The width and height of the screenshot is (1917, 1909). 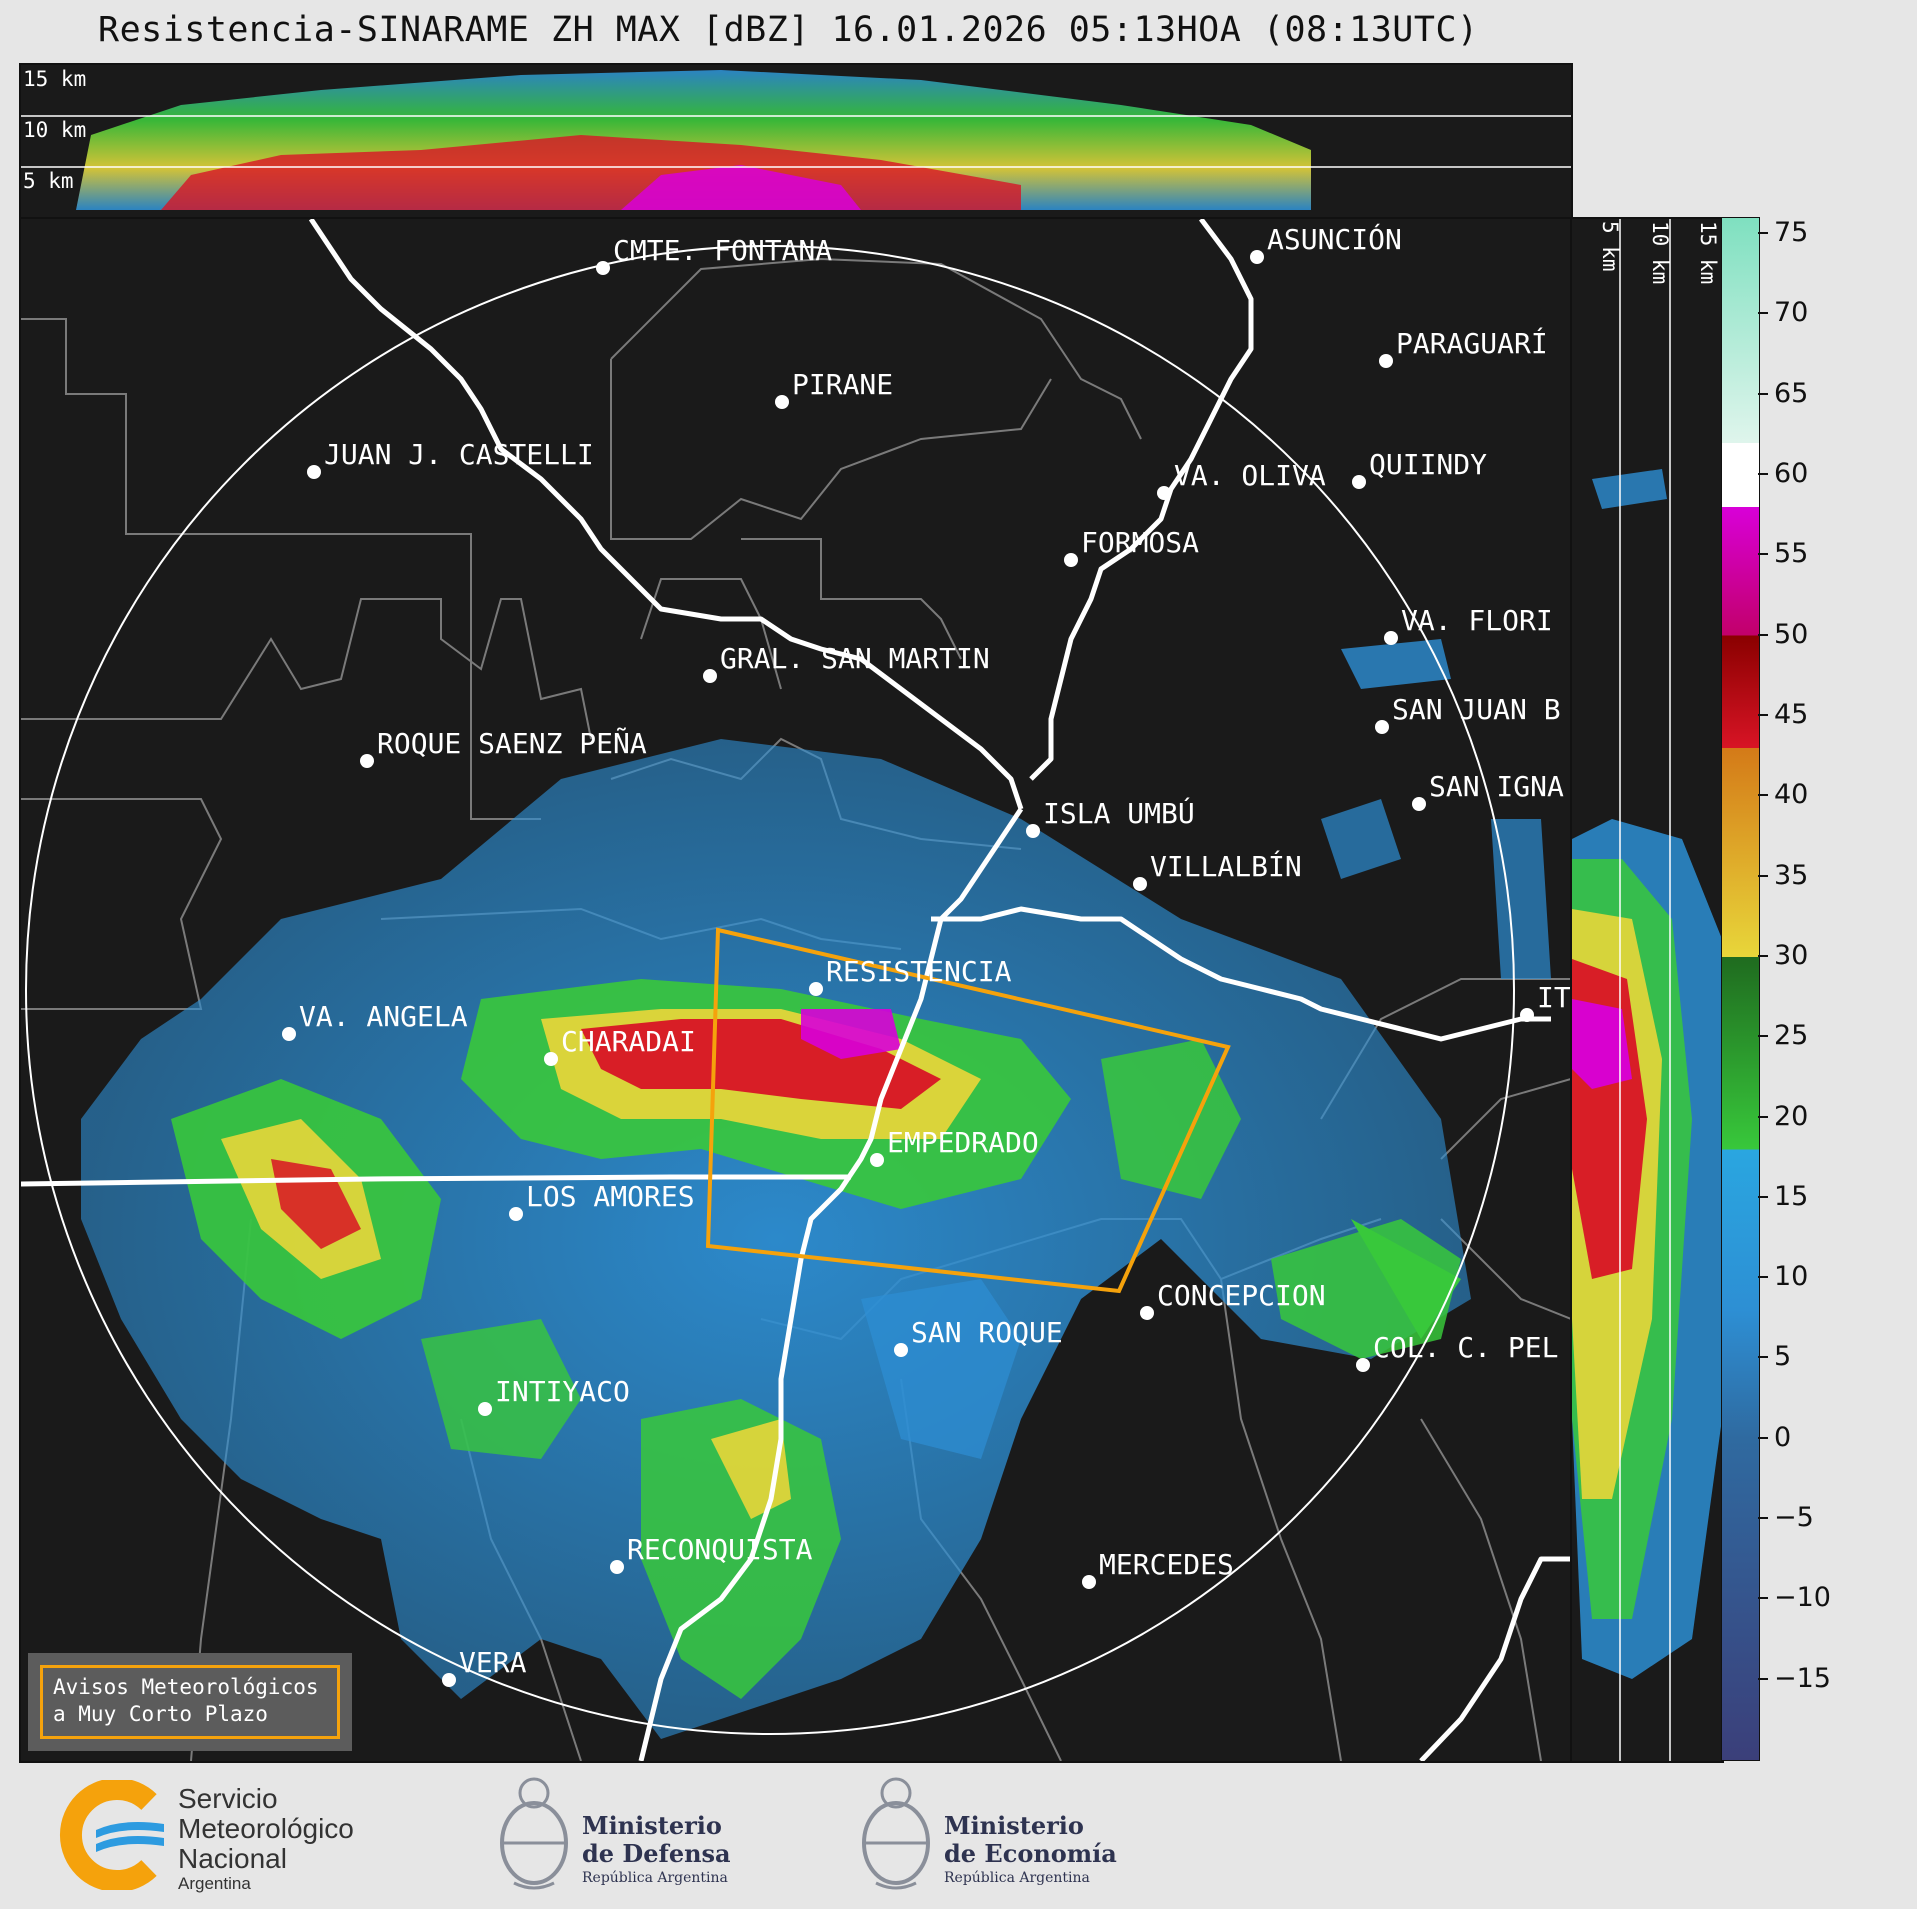 What do you see at coordinates (383, 1016) in the screenshot?
I see `city-label-va-angela: VA. ANGELA` at bounding box center [383, 1016].